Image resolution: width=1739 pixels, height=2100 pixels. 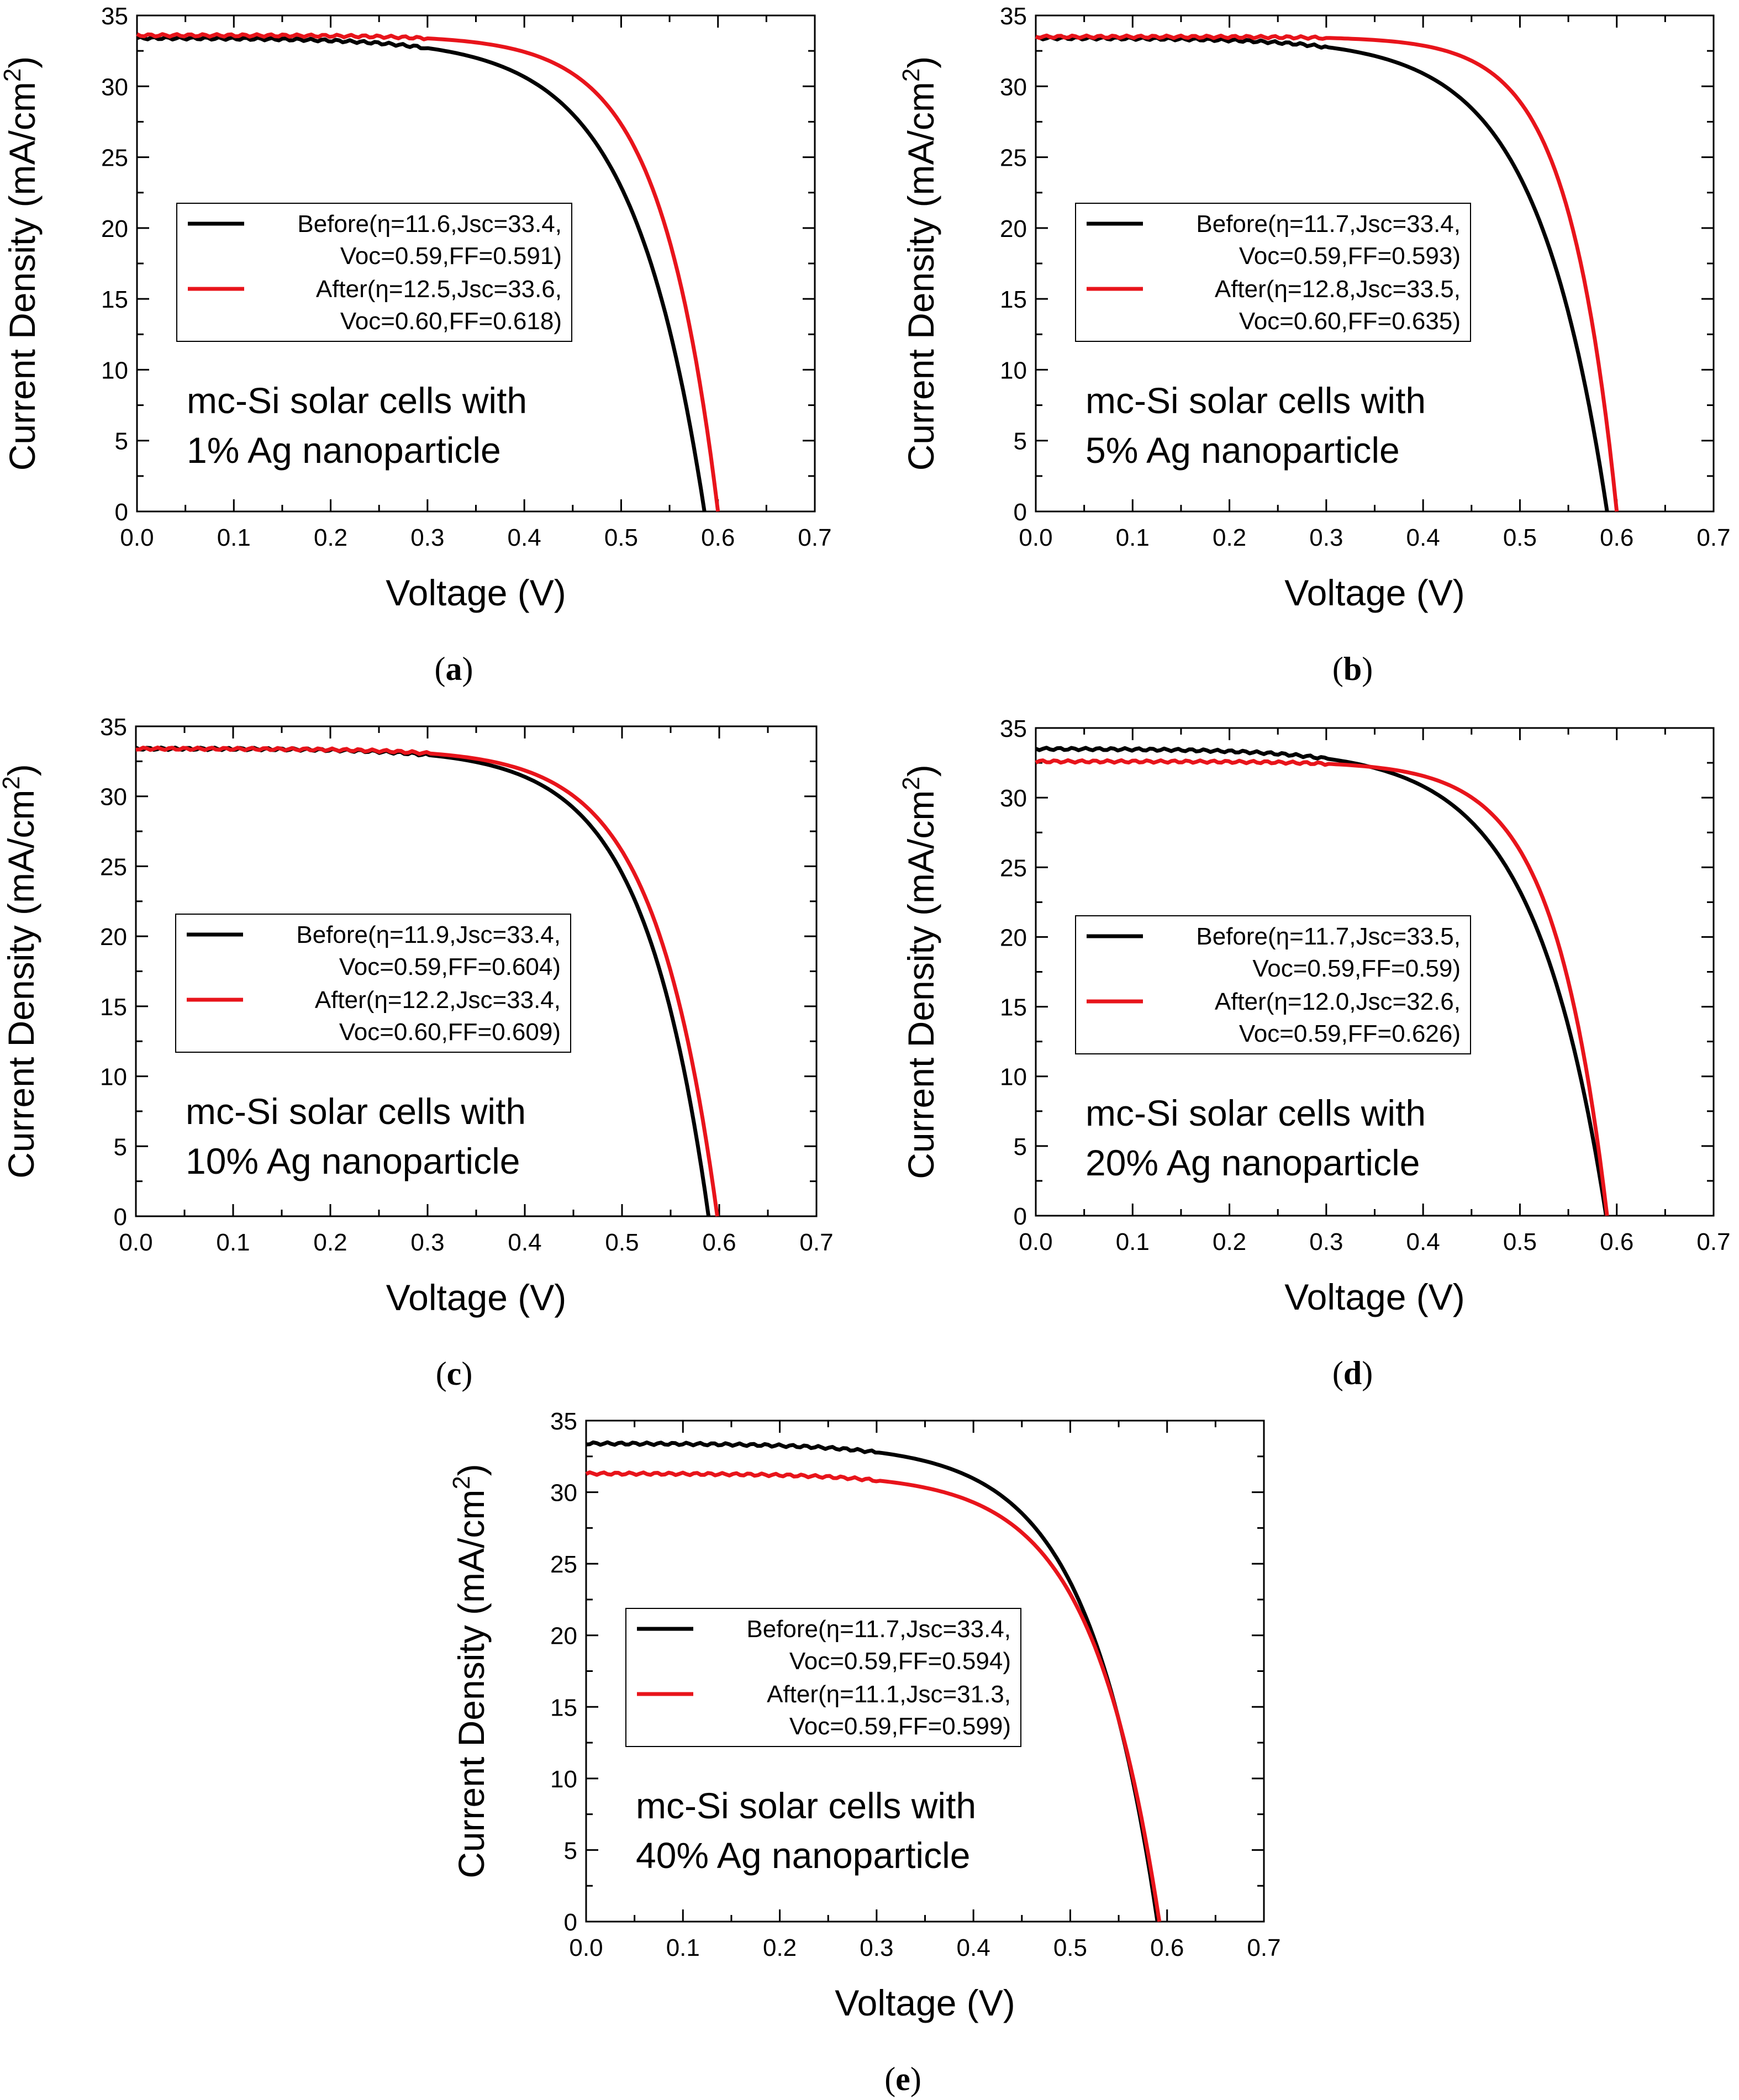 What do you see at coordinates (1352, 1373) in the screenshot?
I see `panel-label: (d)` at bounding box center [1352, 1373].